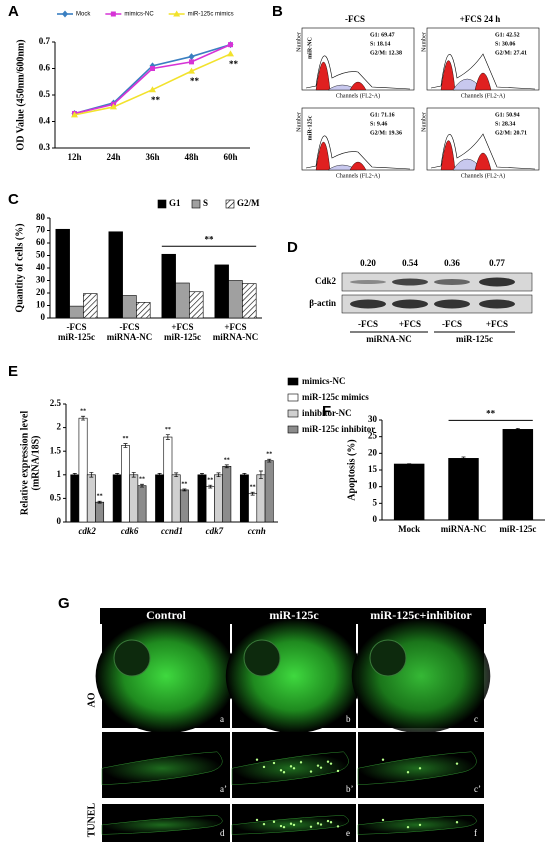 The height and width of the screenshot is (842, 550). I want to click on y-tick-label: 0.7, so click(45, 41).